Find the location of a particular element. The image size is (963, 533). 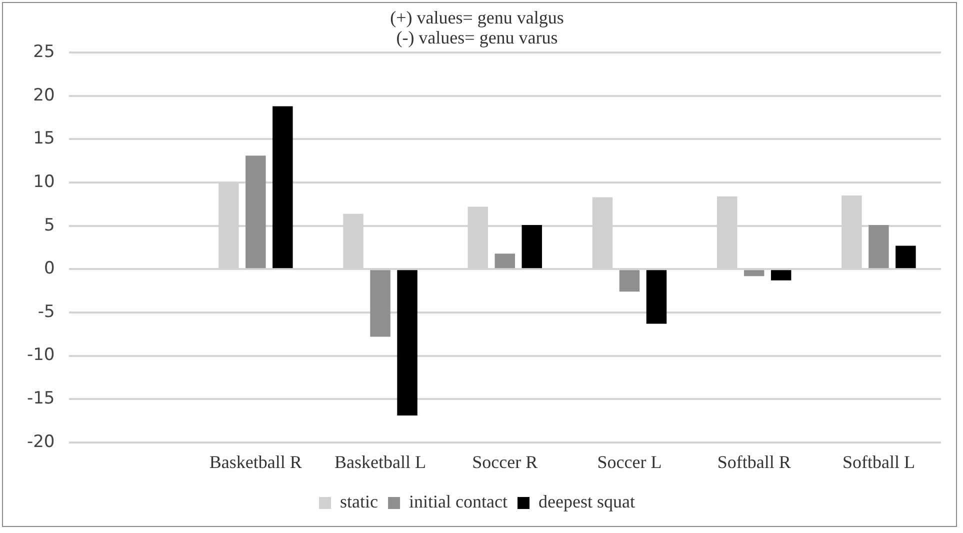

y-tick-label: 15 is located at coordinates (44, 138).